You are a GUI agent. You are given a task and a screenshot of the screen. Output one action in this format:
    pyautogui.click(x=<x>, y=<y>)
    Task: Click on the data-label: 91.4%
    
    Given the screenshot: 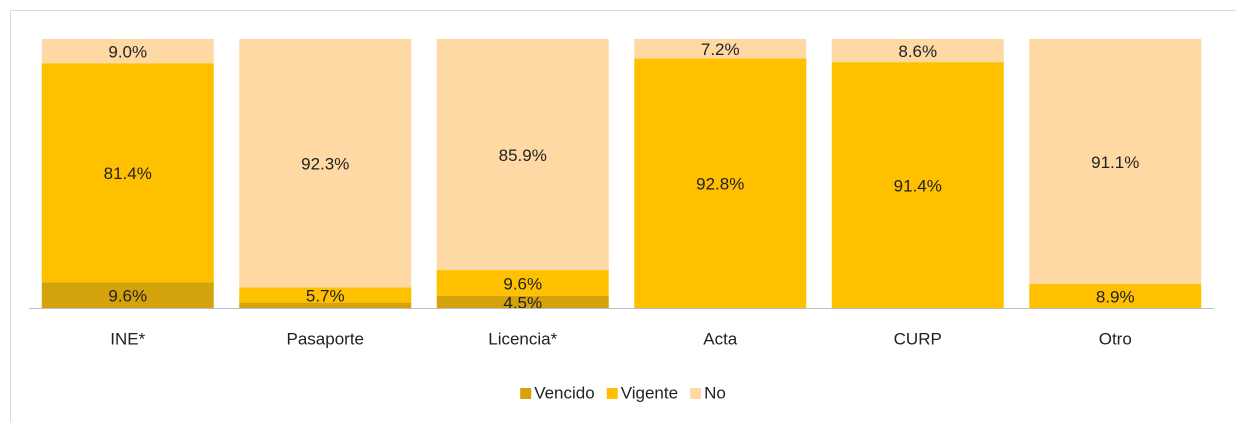 What is the action you would take?
    pyautogui.click(x=918, y=186)
    